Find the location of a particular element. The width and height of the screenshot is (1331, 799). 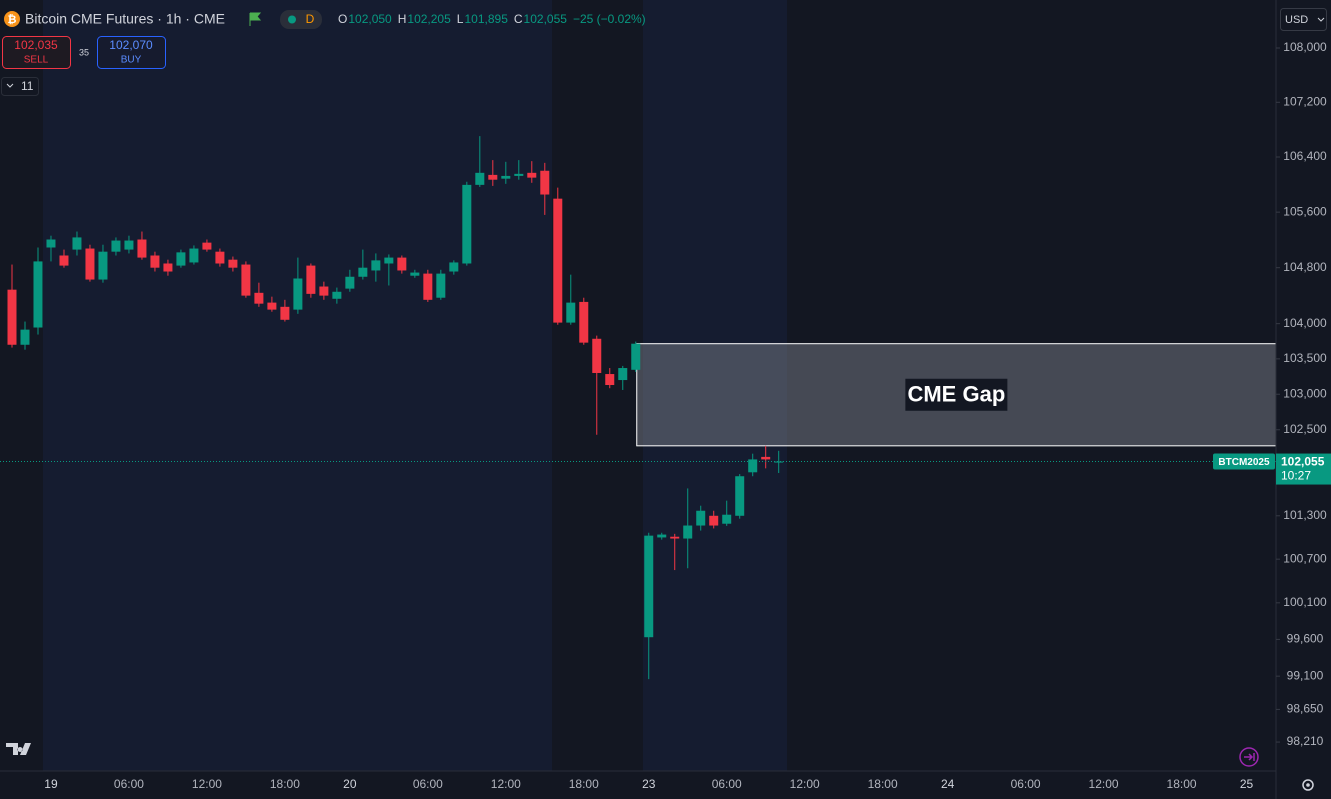

currency-select is located at coordinates (1303, 19).